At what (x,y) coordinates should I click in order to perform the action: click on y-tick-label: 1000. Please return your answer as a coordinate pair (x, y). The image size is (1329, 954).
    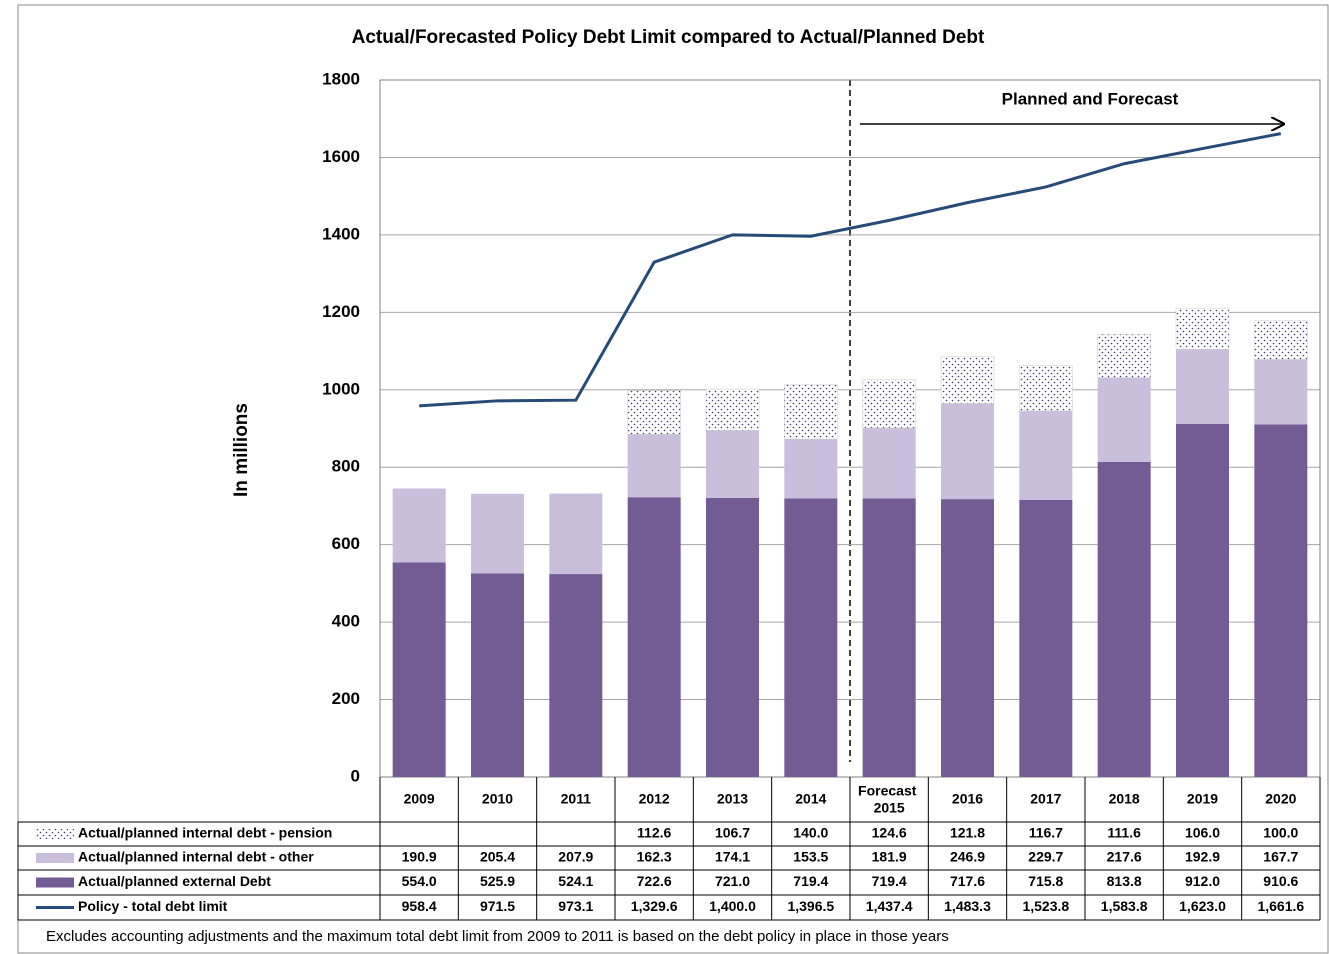
    Looking at the image, I should click on (341, 388).